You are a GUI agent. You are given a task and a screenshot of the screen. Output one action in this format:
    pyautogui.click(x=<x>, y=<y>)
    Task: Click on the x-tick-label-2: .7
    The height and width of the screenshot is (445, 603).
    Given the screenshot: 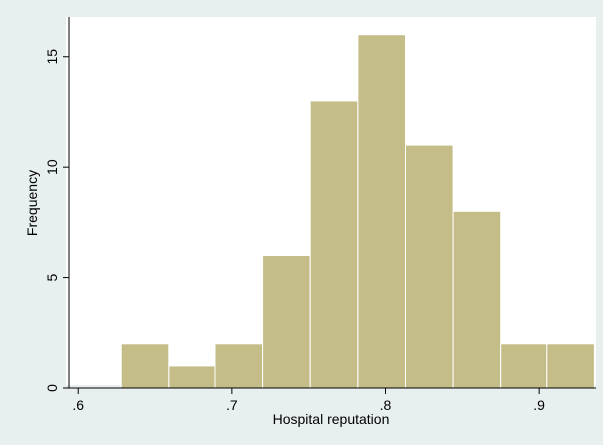 What is the action you would take?
    pyautogui.click(x=232, y=405)
    